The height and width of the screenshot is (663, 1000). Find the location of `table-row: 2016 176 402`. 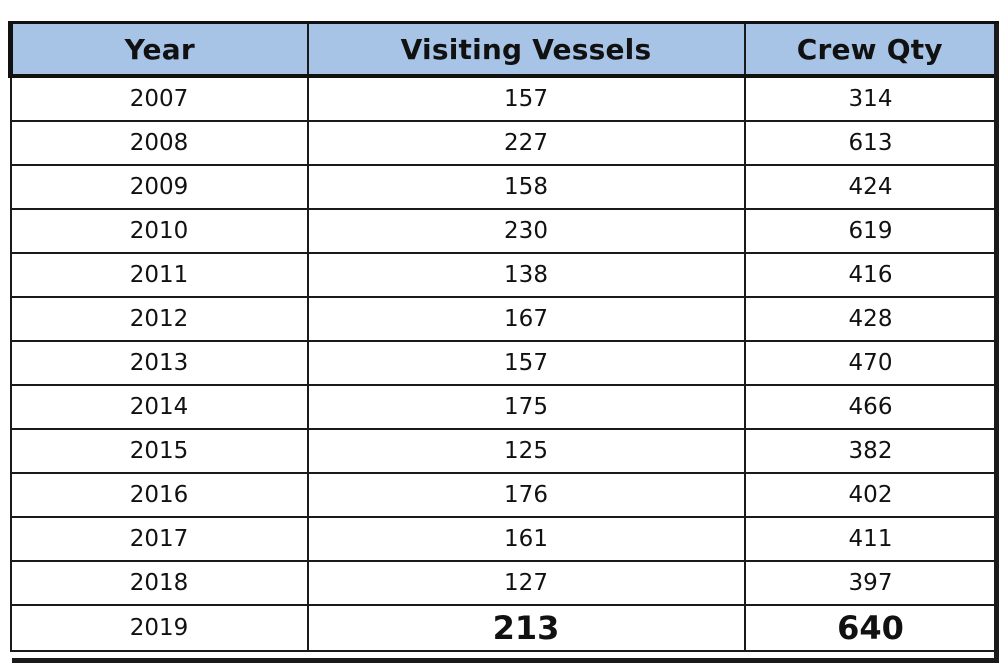

table-row: 2016 176 402 is located at coordinates (503, 495).